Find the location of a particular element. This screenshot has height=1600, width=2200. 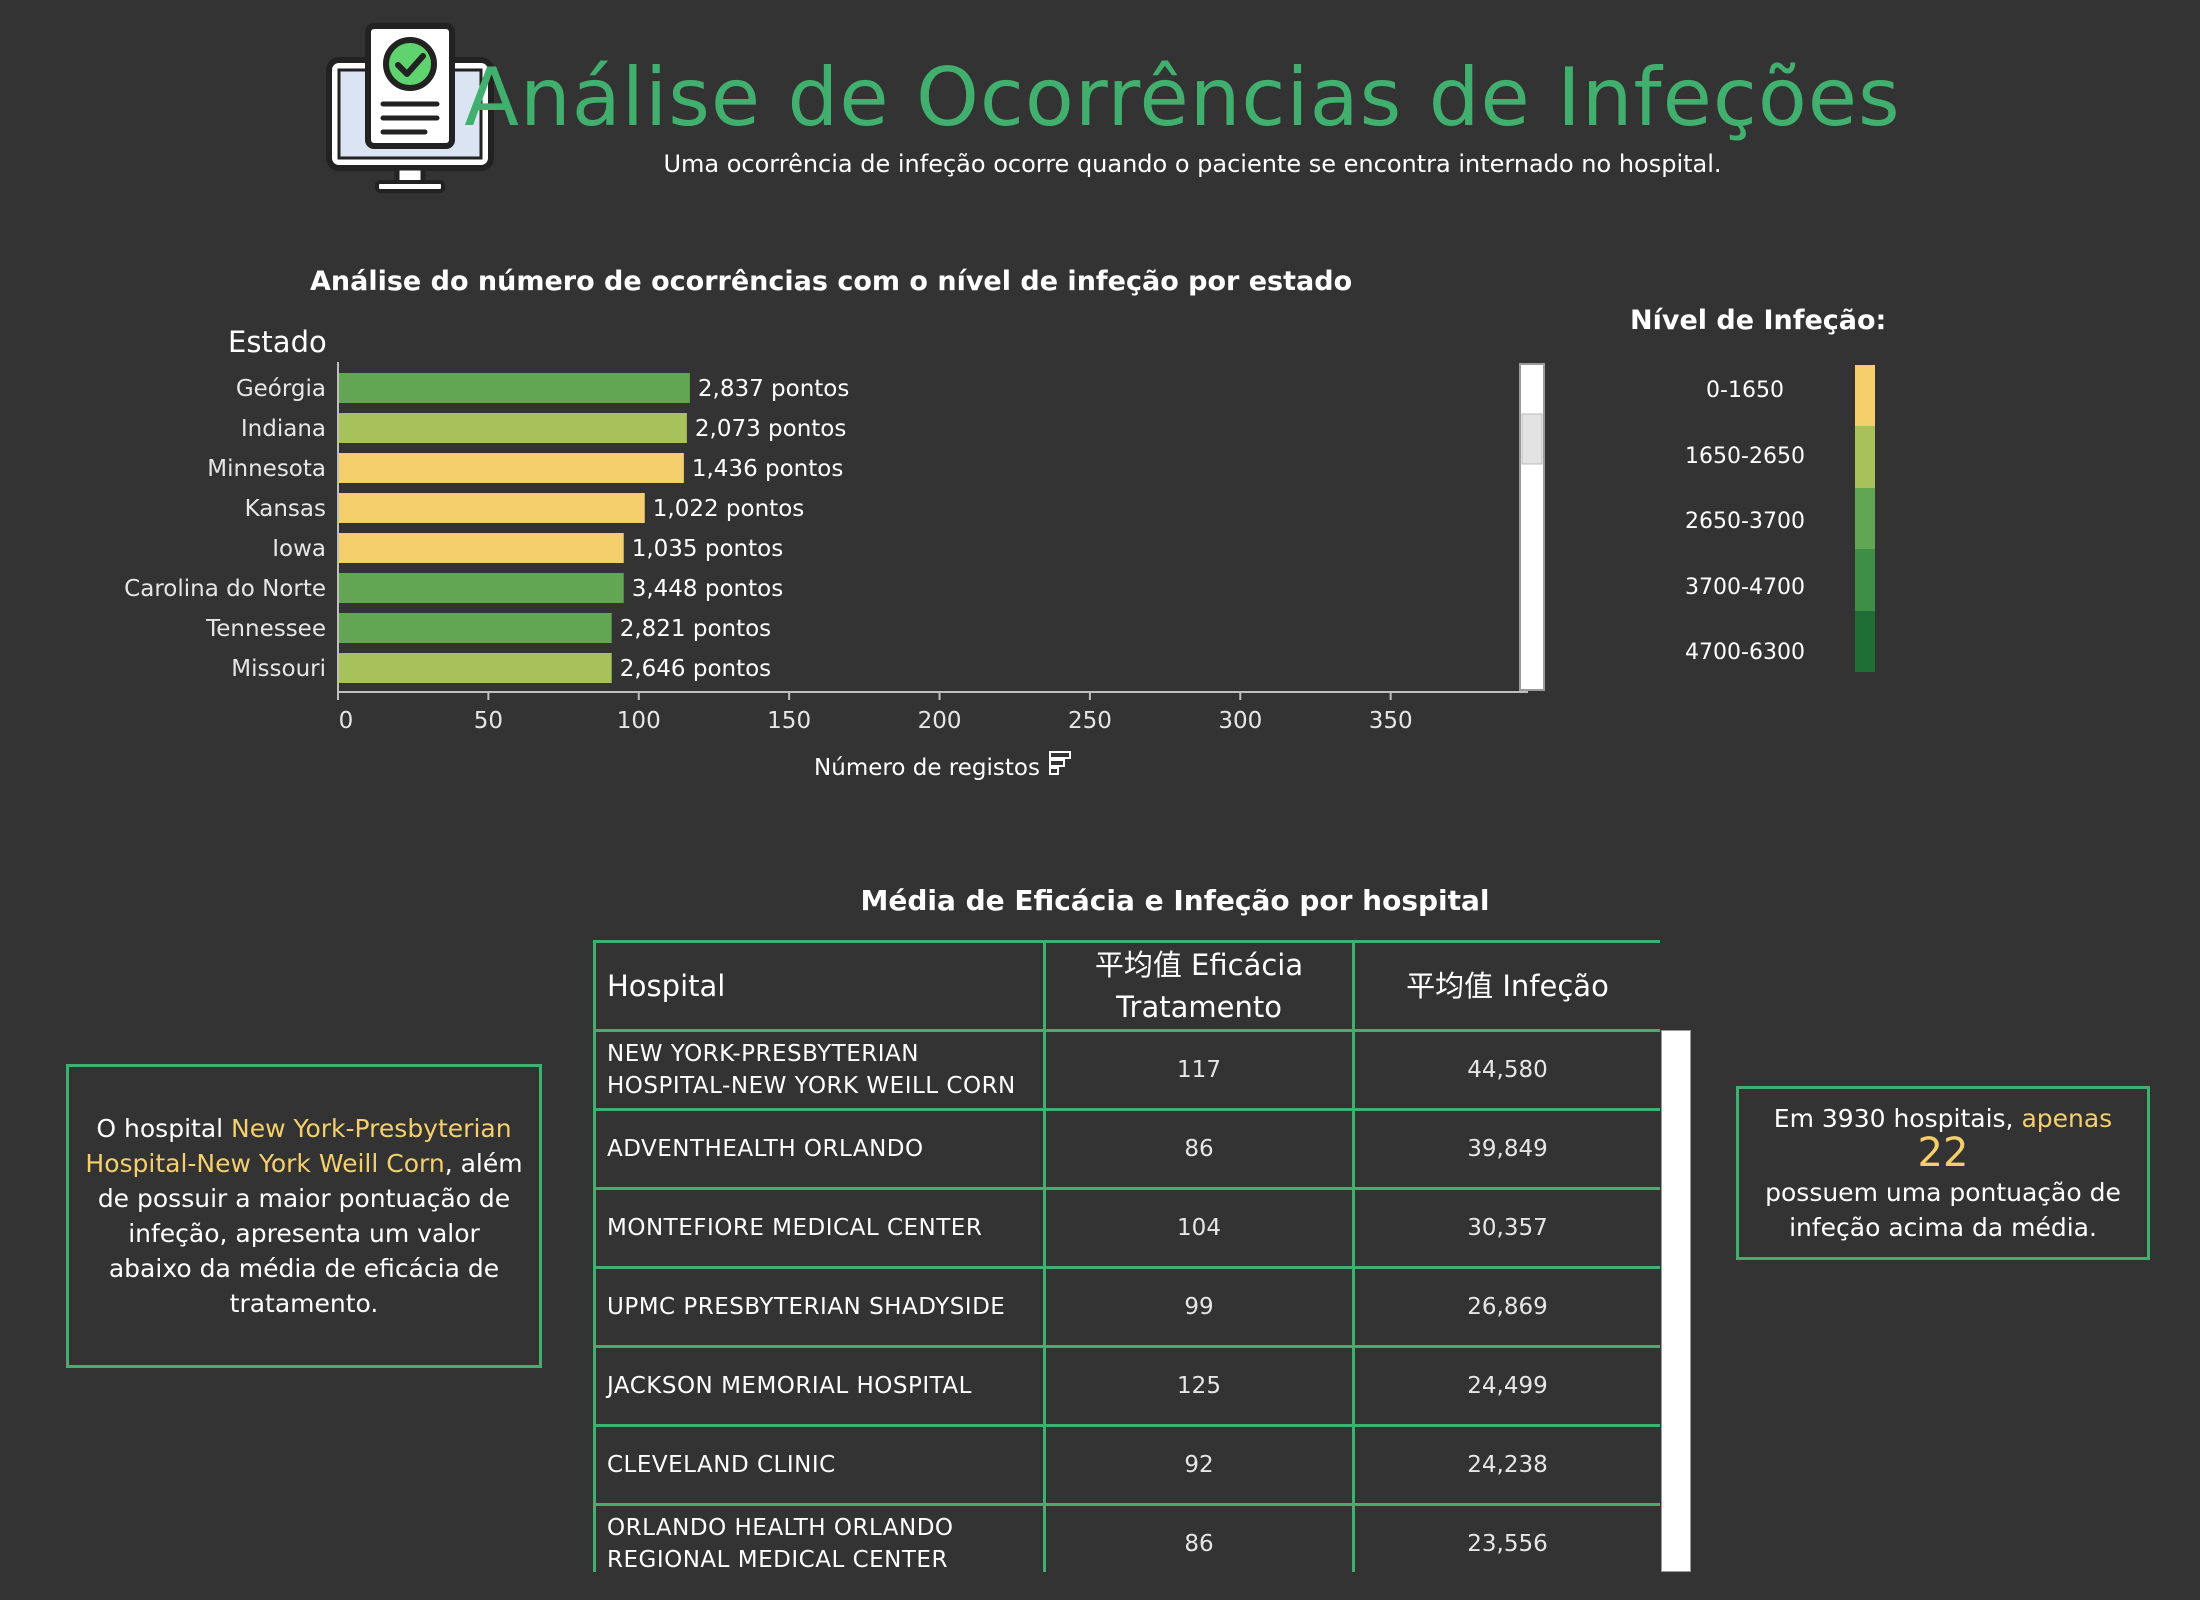

x-tick-label: 350 is located at coordinates (1391, 721).